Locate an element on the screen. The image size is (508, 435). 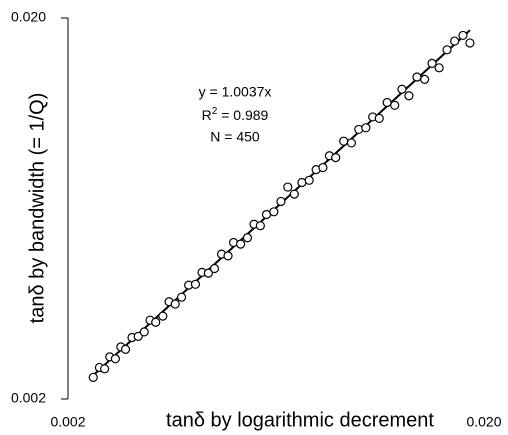
x-tick-label: 0.002 is located at coordinates (67, 422).